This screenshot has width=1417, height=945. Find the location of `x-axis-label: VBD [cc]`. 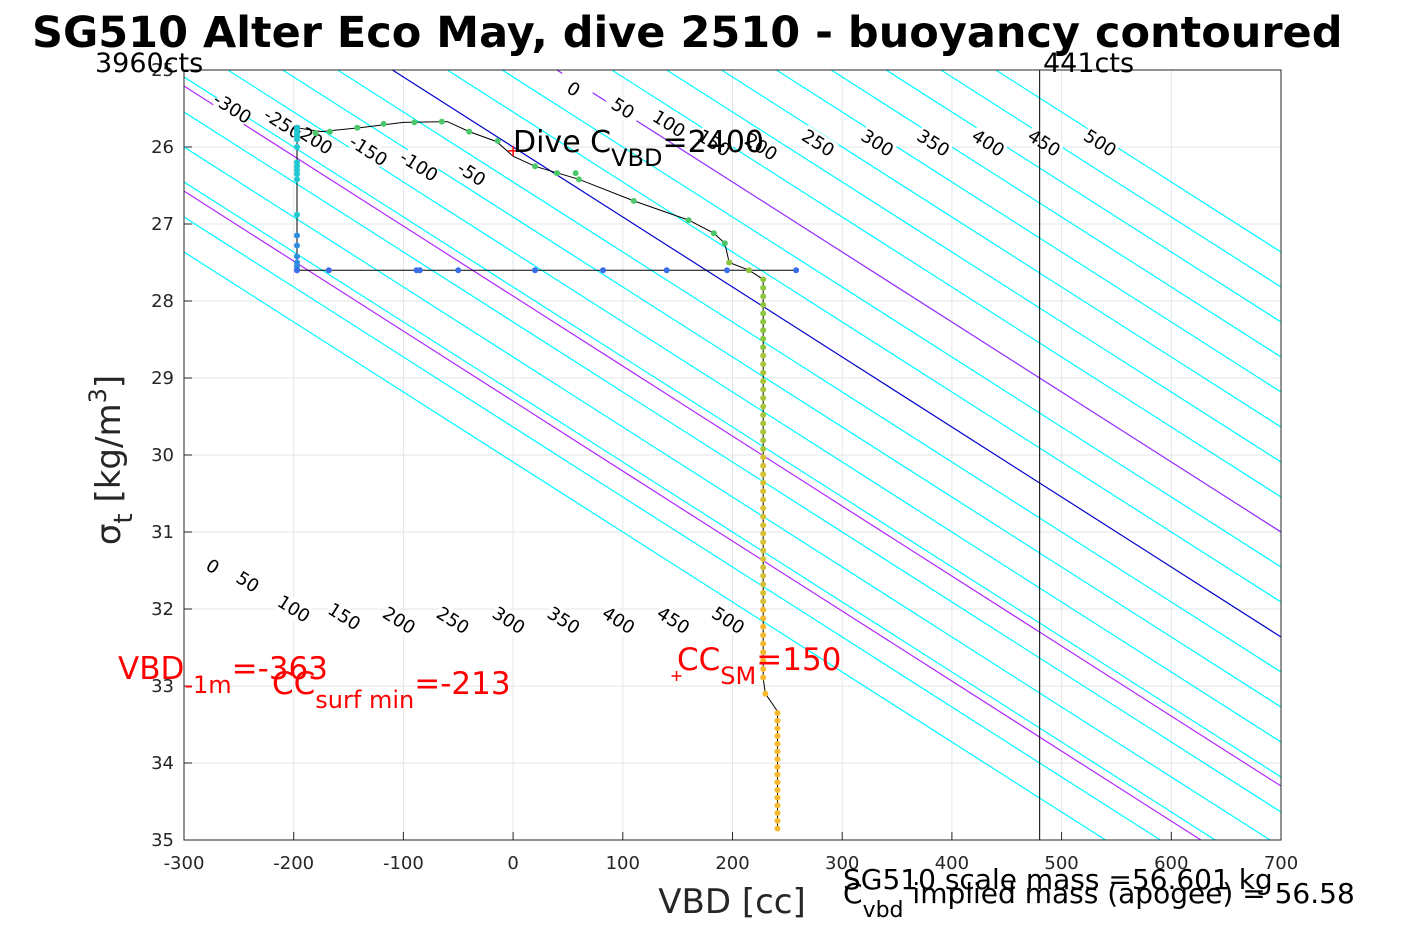

x-axis-label: VBD [cc] is located at coordinates (732, 902).